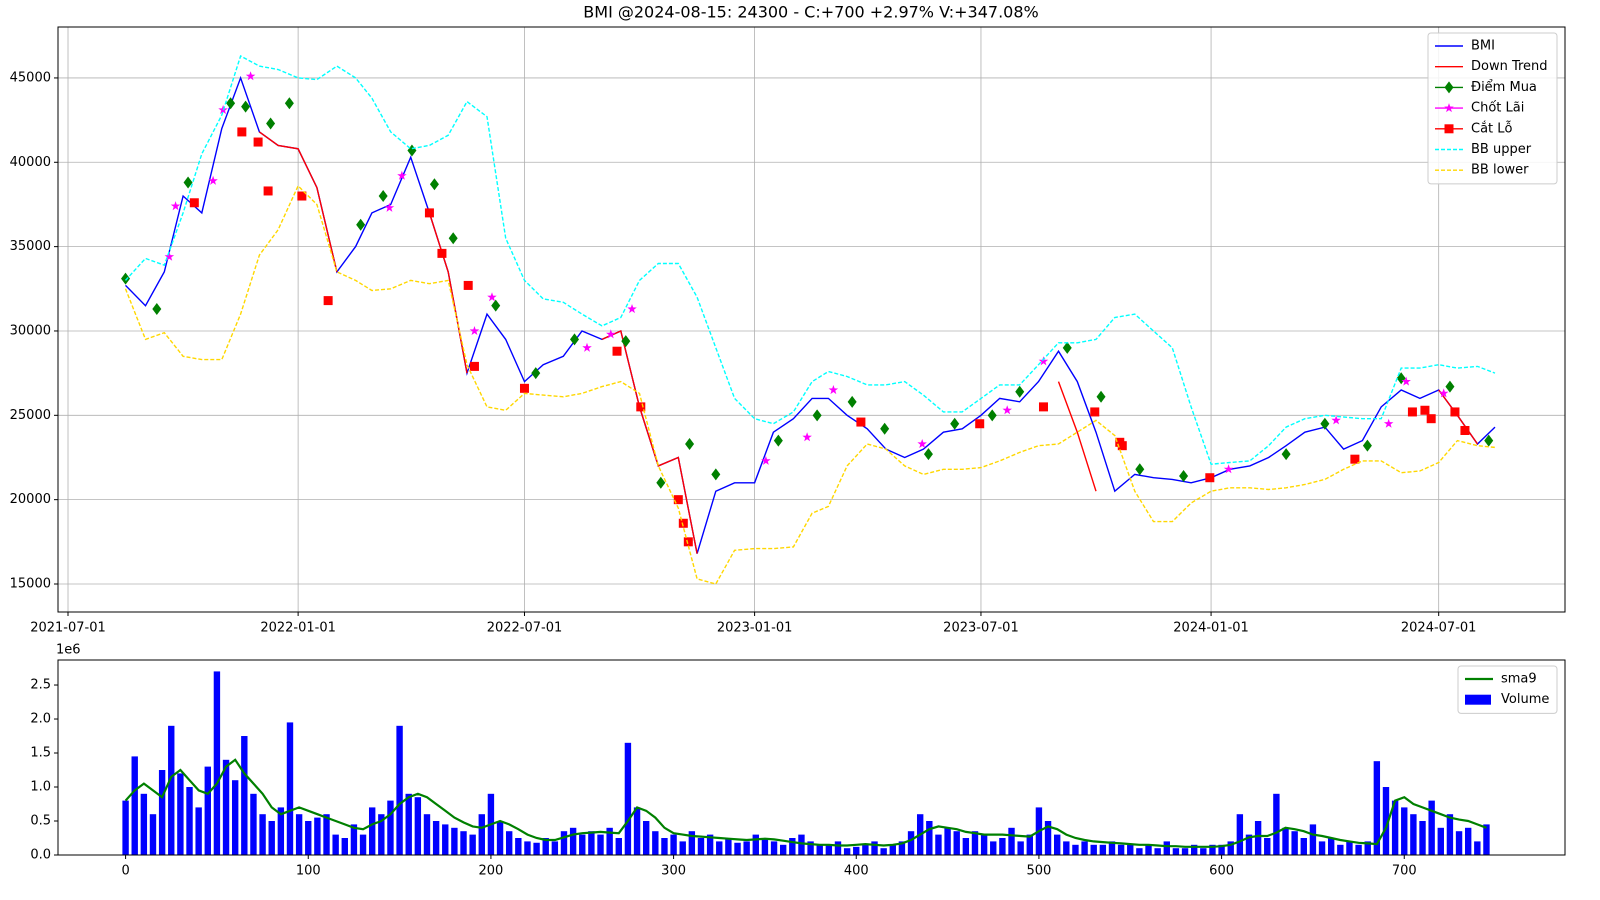  What do you see at coordinates (30, 162) in the screenshot?
I see `y-tick-label: 40000` at bounding box center [30, 162].